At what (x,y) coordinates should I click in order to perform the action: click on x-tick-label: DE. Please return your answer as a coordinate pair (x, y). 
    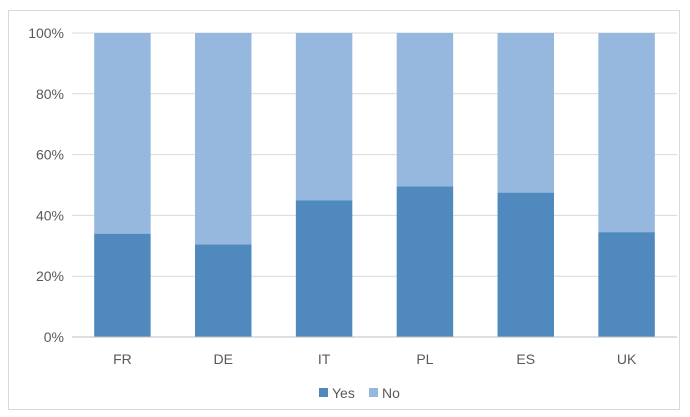
    Looking at the image, I should click on (223, 359).